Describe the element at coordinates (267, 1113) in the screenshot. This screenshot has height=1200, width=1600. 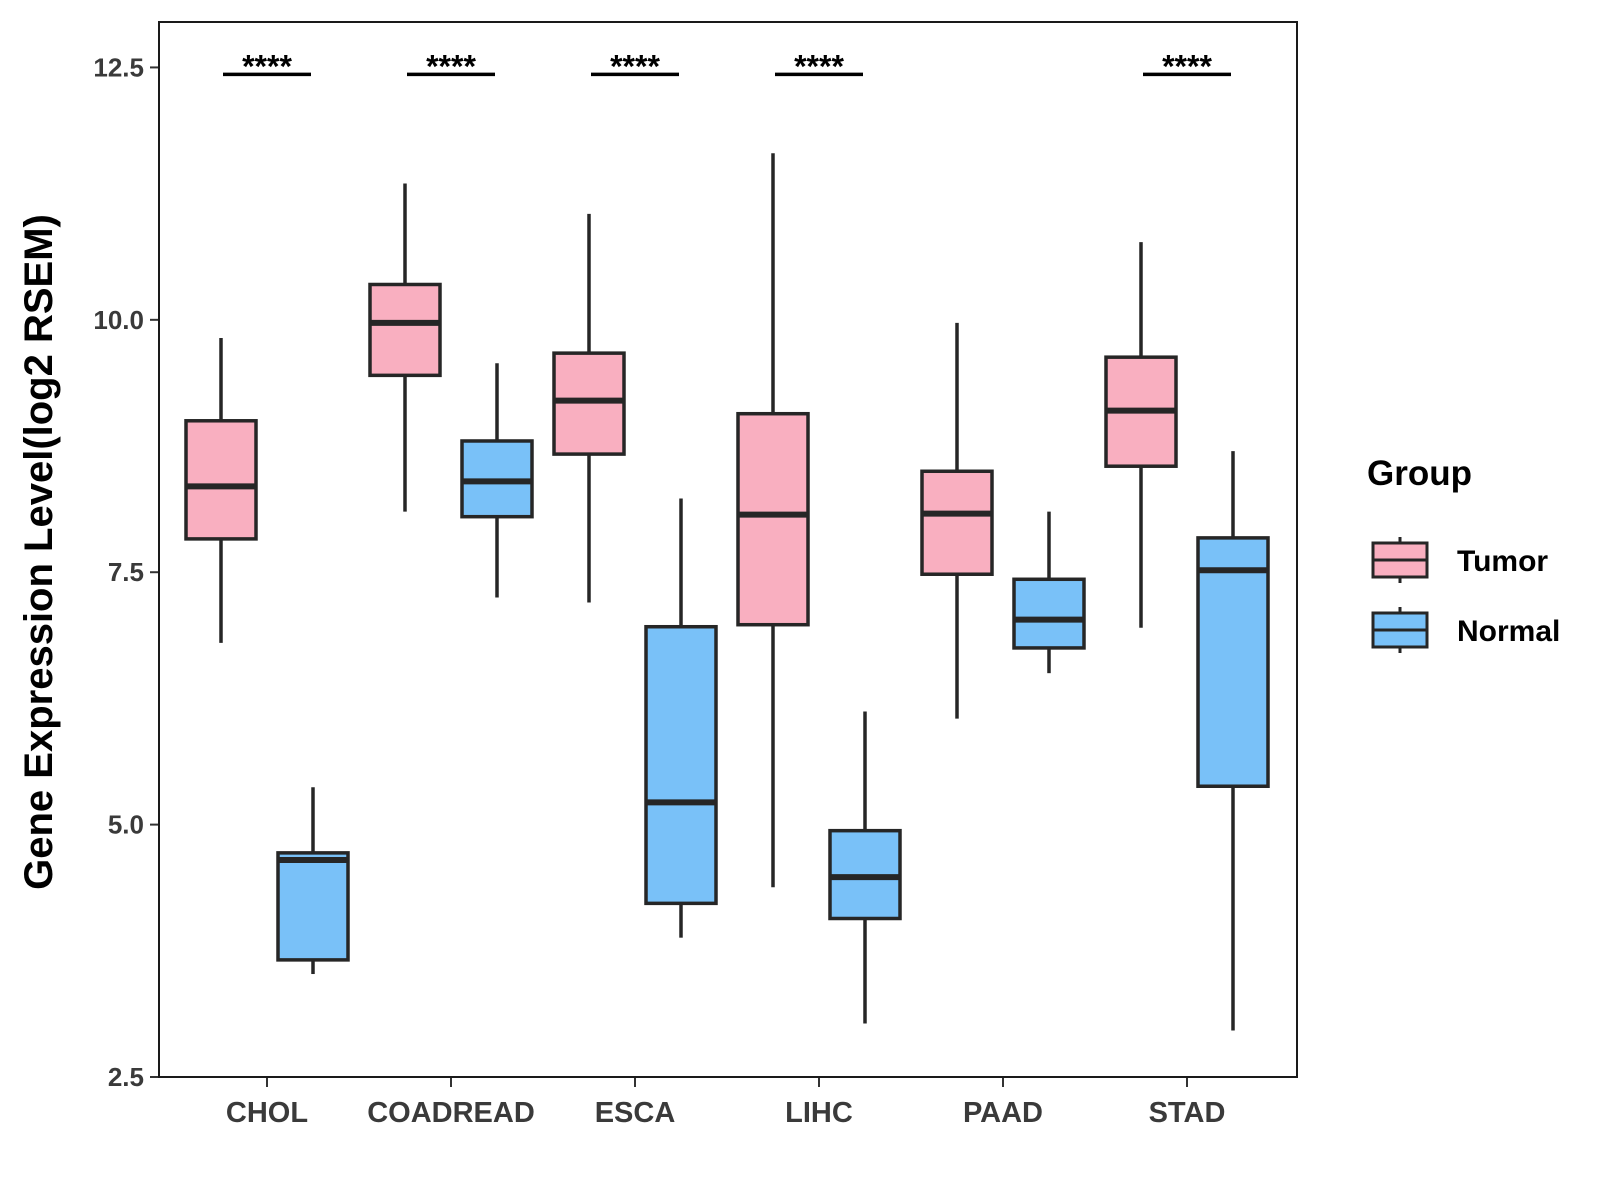
I see `x-tick-label: CHOL` at that location.